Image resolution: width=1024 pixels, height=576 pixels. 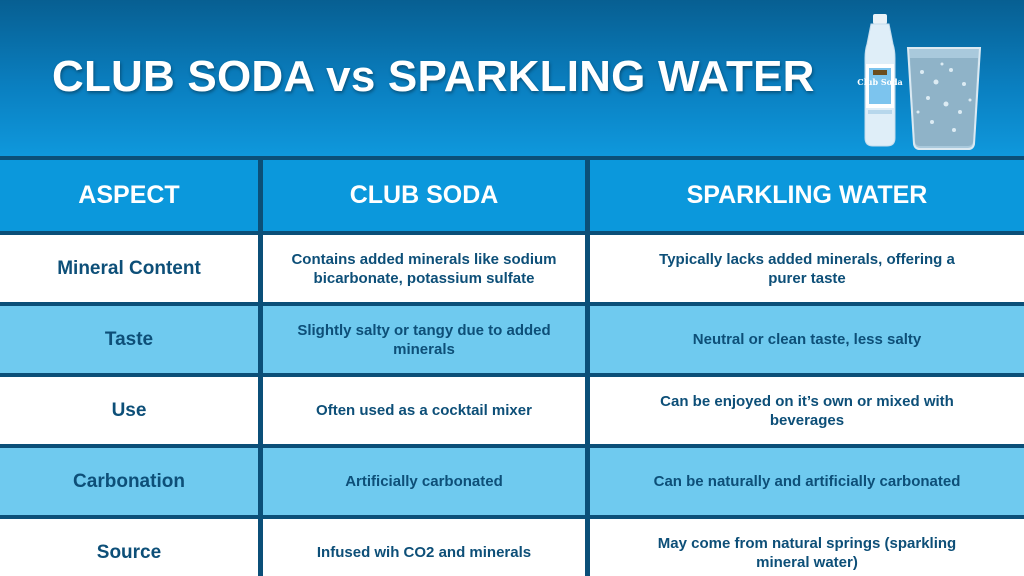 I want to click on drinks-illustration: Club Soda, so click(x=919, y=82).